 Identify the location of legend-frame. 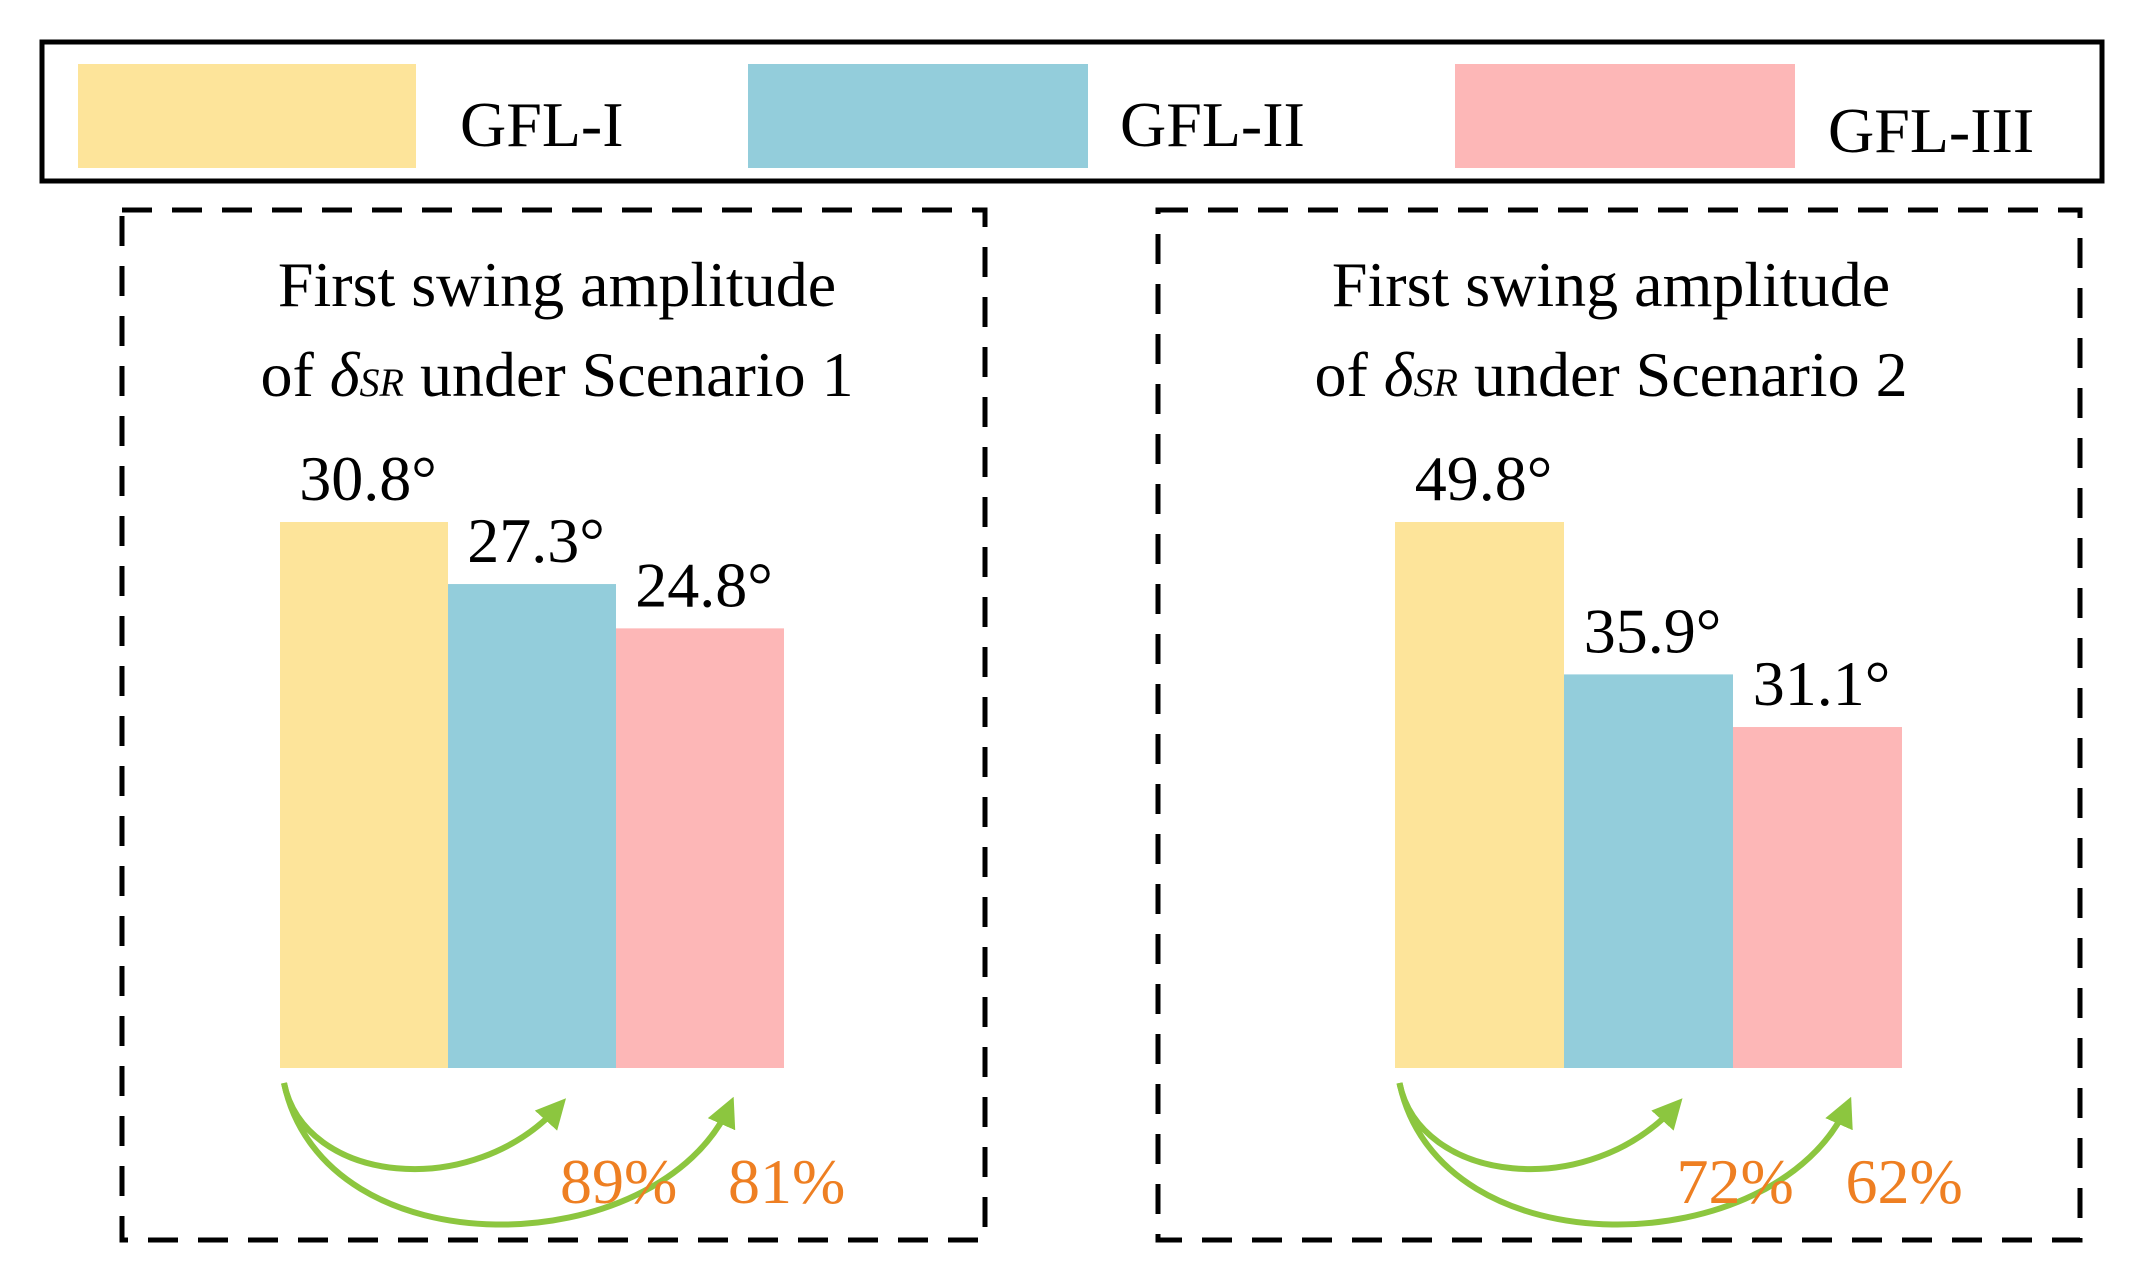
(1072, 111).